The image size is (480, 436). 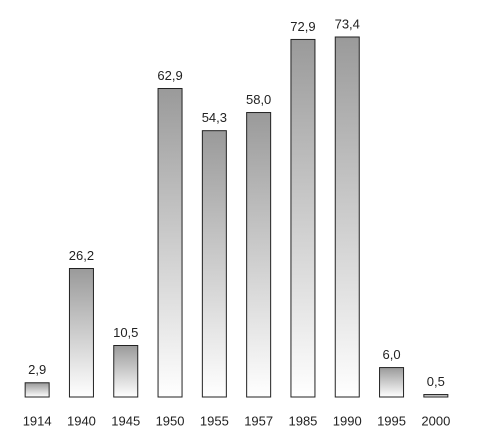 What do you see at coordinates (302, 420) in the screenshot?
I see `x-tick-label: 1985` at bounding box center [302, 420].